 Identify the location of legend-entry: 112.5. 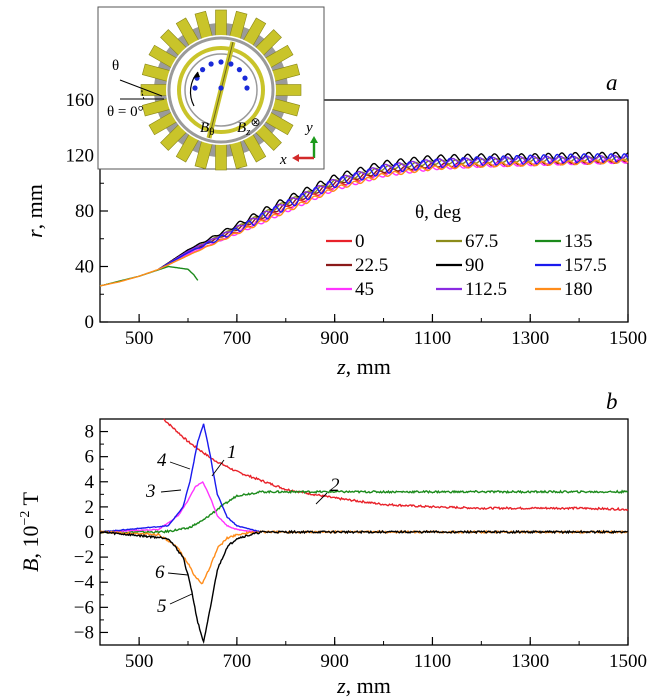
(486, 289).